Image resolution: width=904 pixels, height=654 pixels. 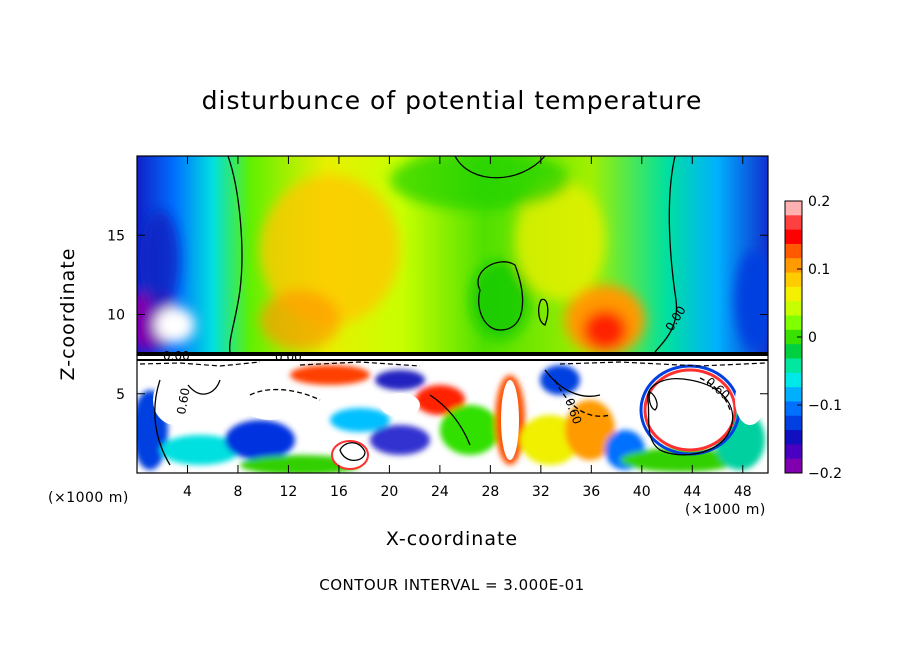 What do you see at coordinates (187, 492) in the screenshot?
I see `x-tick-label: 4` at bounding box center [187, 492].